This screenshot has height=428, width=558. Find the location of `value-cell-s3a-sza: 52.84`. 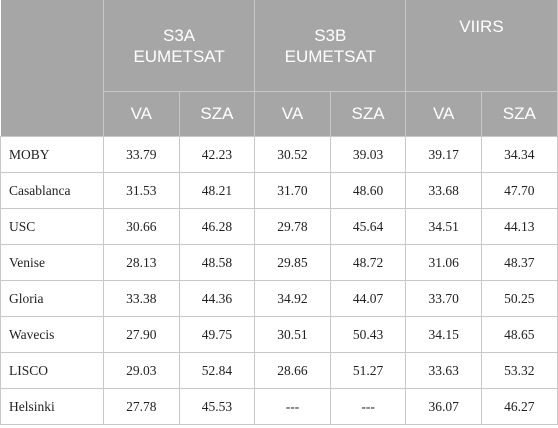

value-cell-s3a-sza: 52.84 is located at coordinates (217, 370).